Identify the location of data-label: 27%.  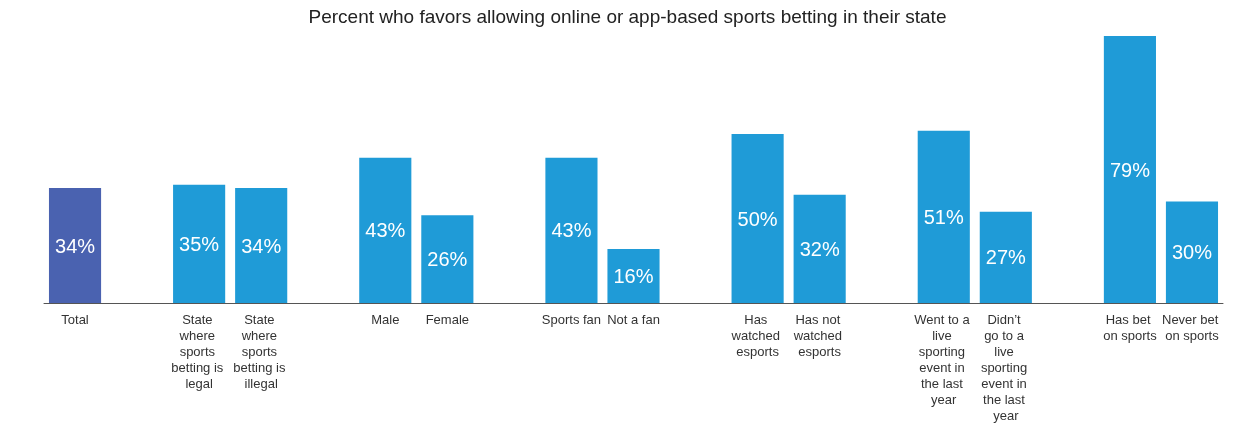
(1006, 257).